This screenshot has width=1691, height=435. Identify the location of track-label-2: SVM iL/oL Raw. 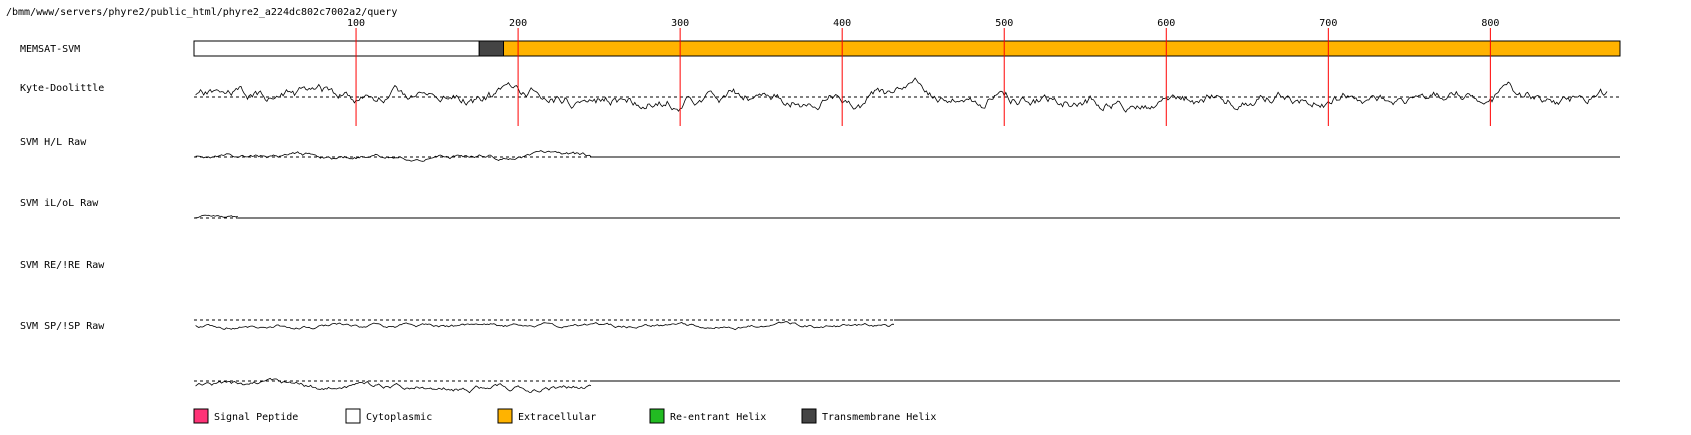
(59, 203).